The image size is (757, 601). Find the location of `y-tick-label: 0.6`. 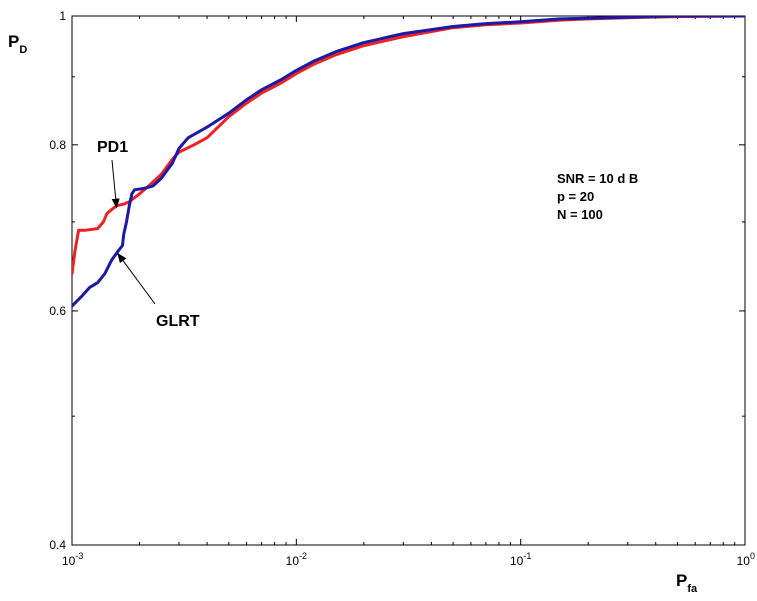

y-tick-label: 0.6 is located at coordinates (57, 311).